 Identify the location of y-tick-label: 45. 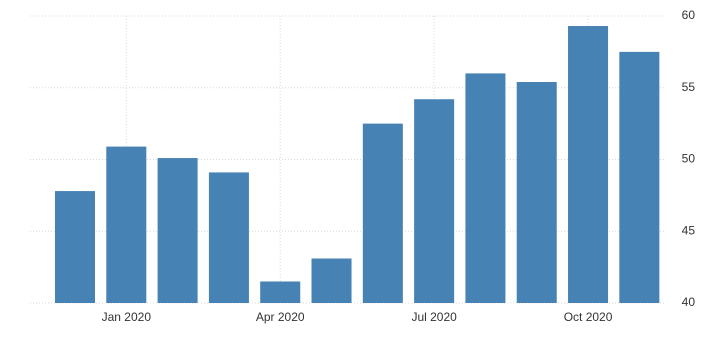
(689, 230).